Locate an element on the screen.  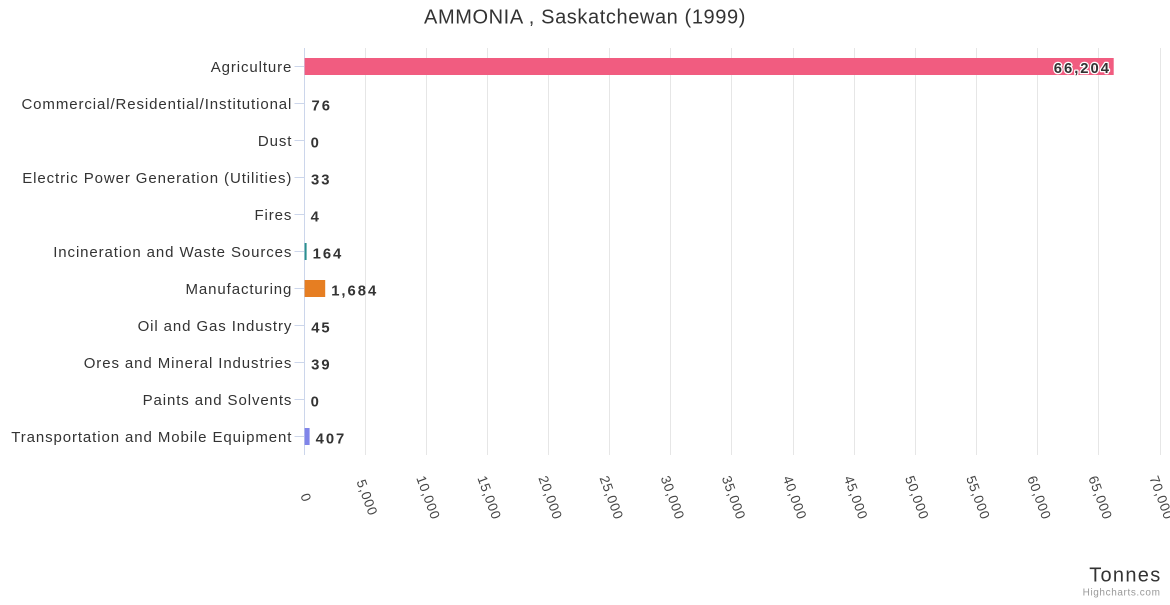
svg-text: Fires is located at coordinates (273, 215).